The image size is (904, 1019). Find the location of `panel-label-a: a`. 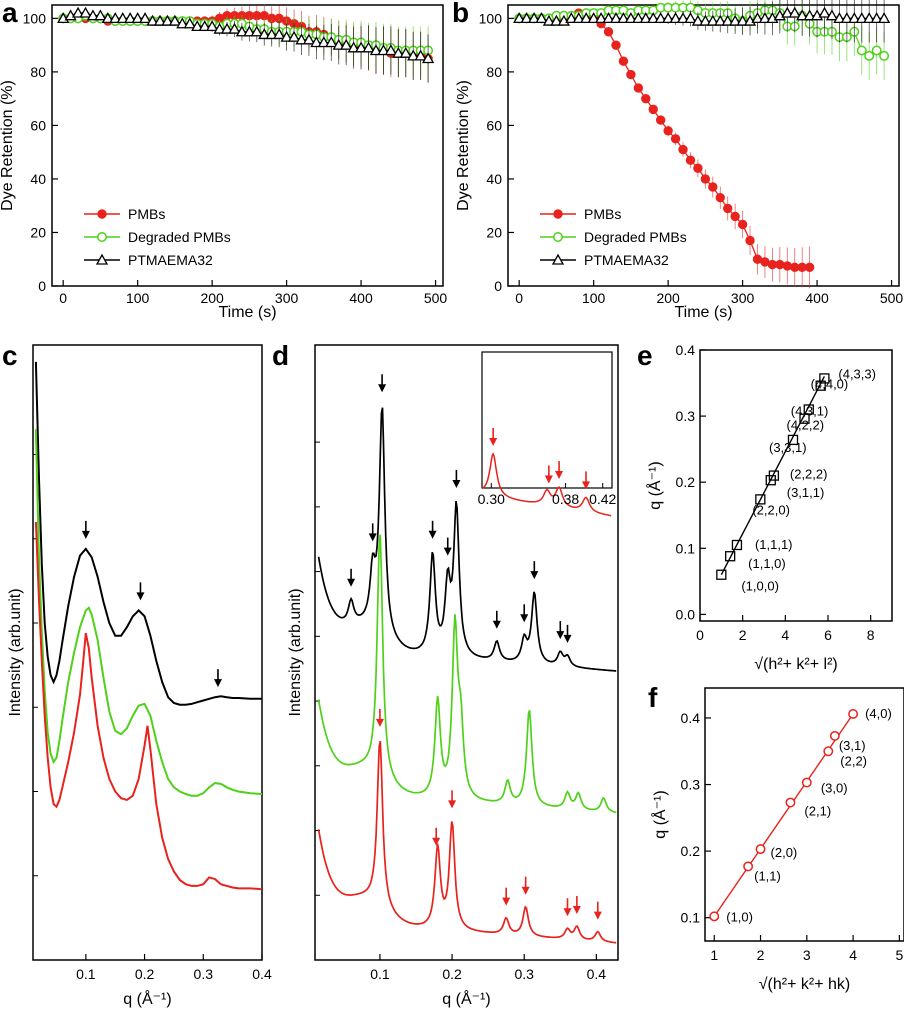

panel-label-a: a is located at coordinates (10, 14).